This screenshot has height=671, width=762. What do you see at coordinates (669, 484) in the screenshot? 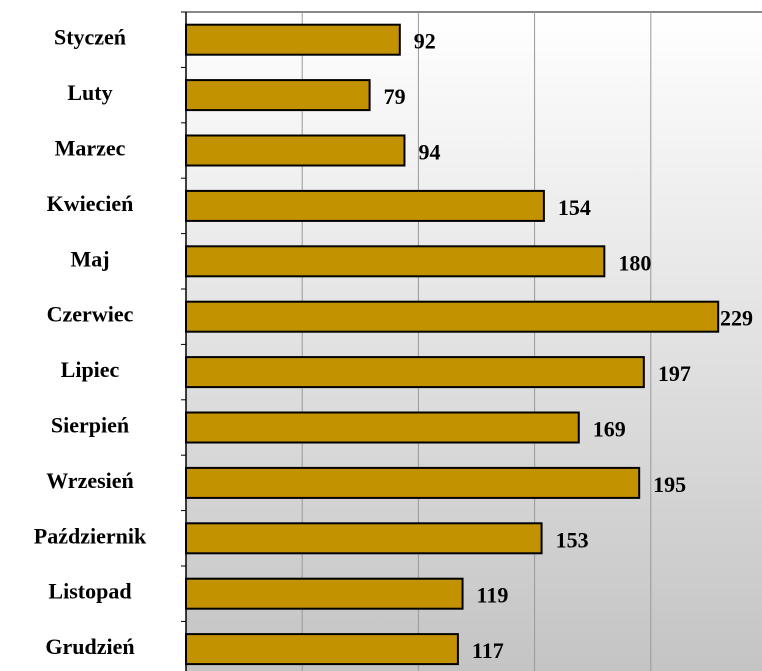
I see `value-label: 195` at bounding box center [669, 484].